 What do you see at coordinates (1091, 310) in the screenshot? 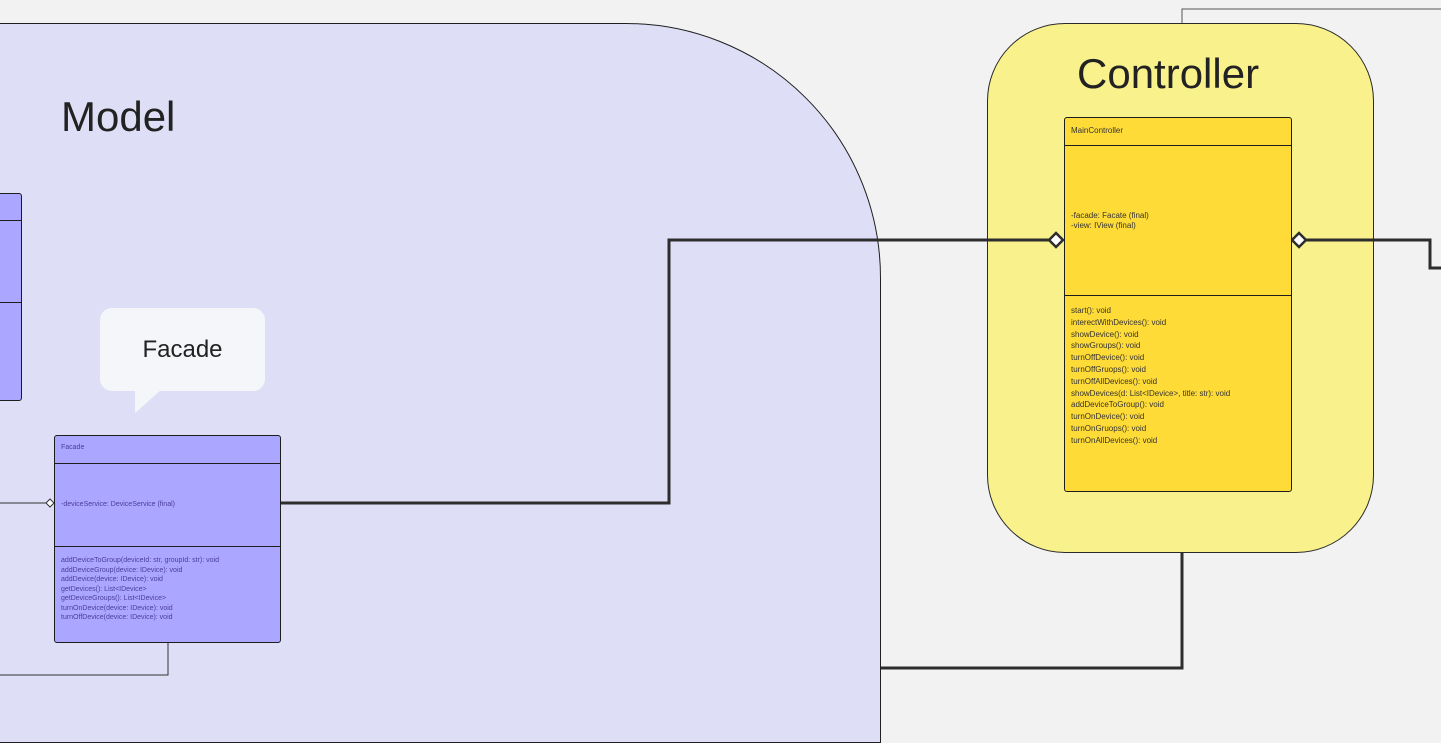
I see `class-method: start(): void` at bounding box center [1091, 310].